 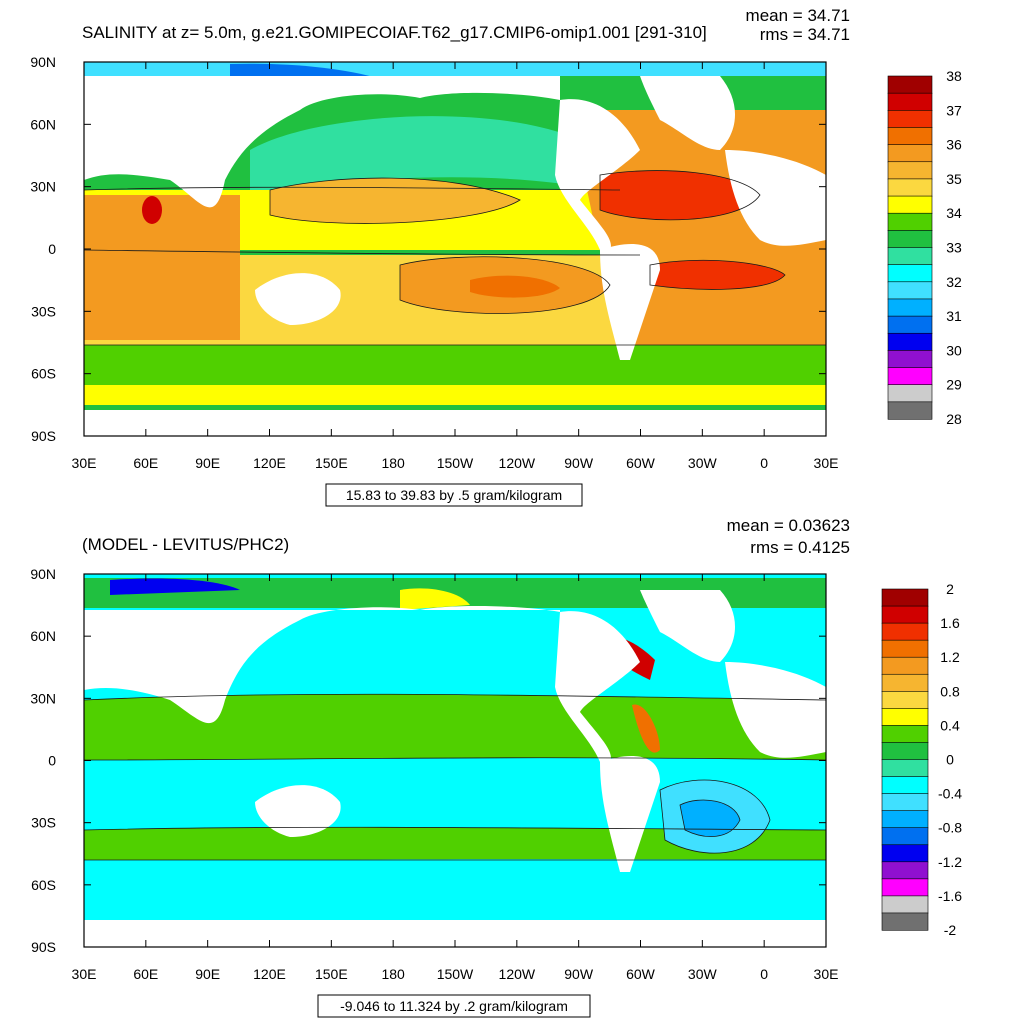 I want to click on x-tick-label: 180, so click(x=393, y=974).